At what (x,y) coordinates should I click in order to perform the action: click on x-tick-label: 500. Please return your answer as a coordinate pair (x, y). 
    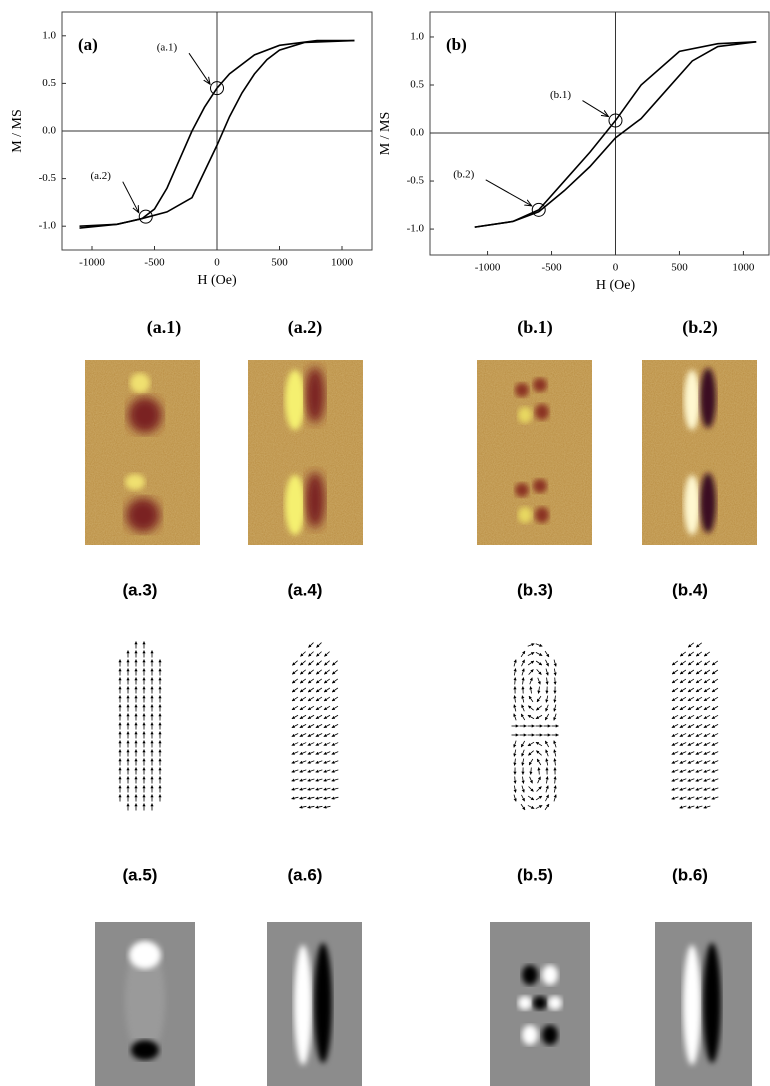
    Looking at the image, I should click on (679, 268).